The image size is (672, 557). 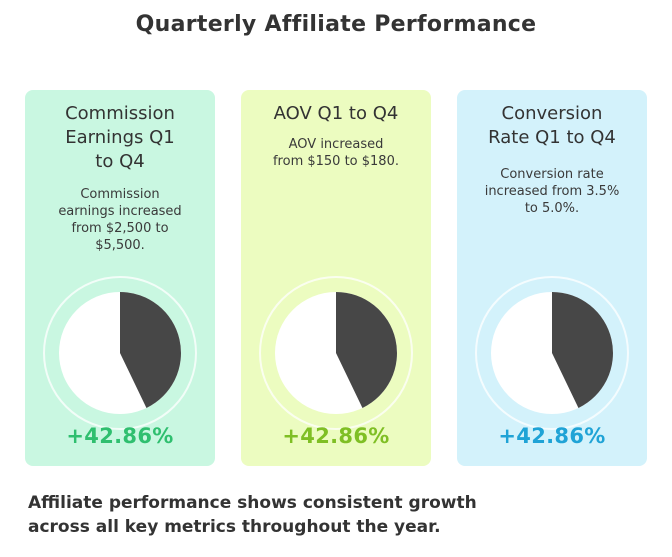 I want to click on card-description-line: to 5.0%., so click(x=552, y=208).